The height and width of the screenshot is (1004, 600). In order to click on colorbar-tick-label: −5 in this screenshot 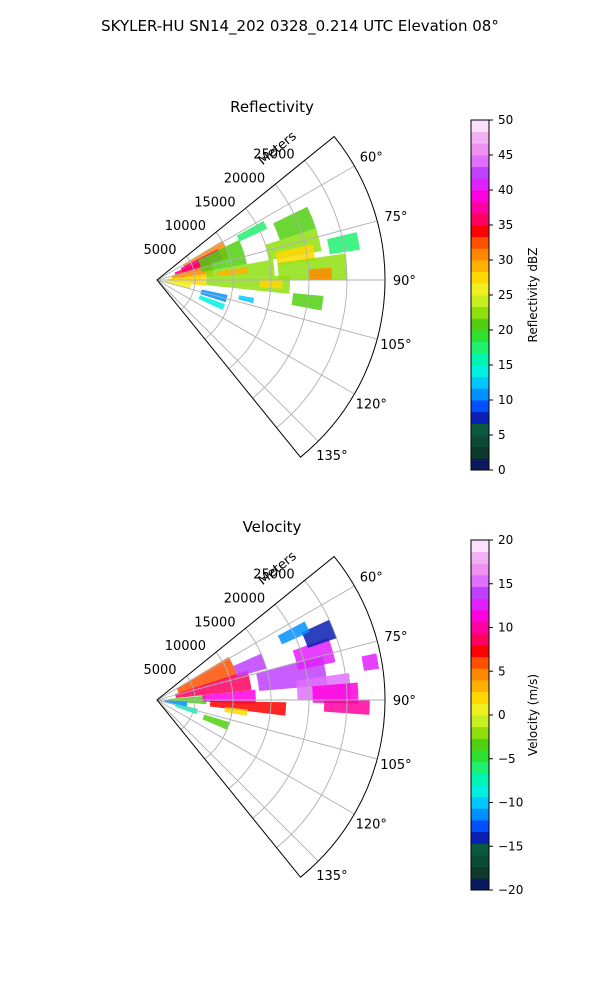, I will do `click(507, 759)`.